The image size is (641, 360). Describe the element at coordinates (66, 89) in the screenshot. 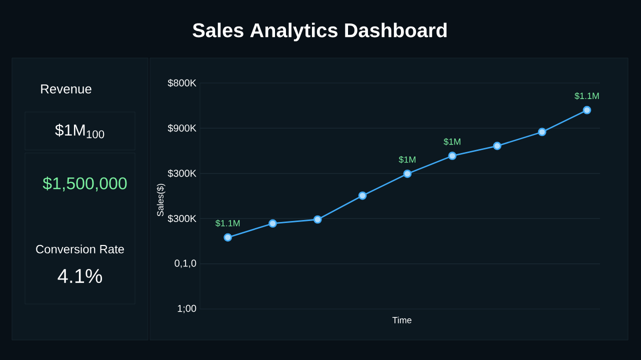

I see `text: Revenue` at that location.